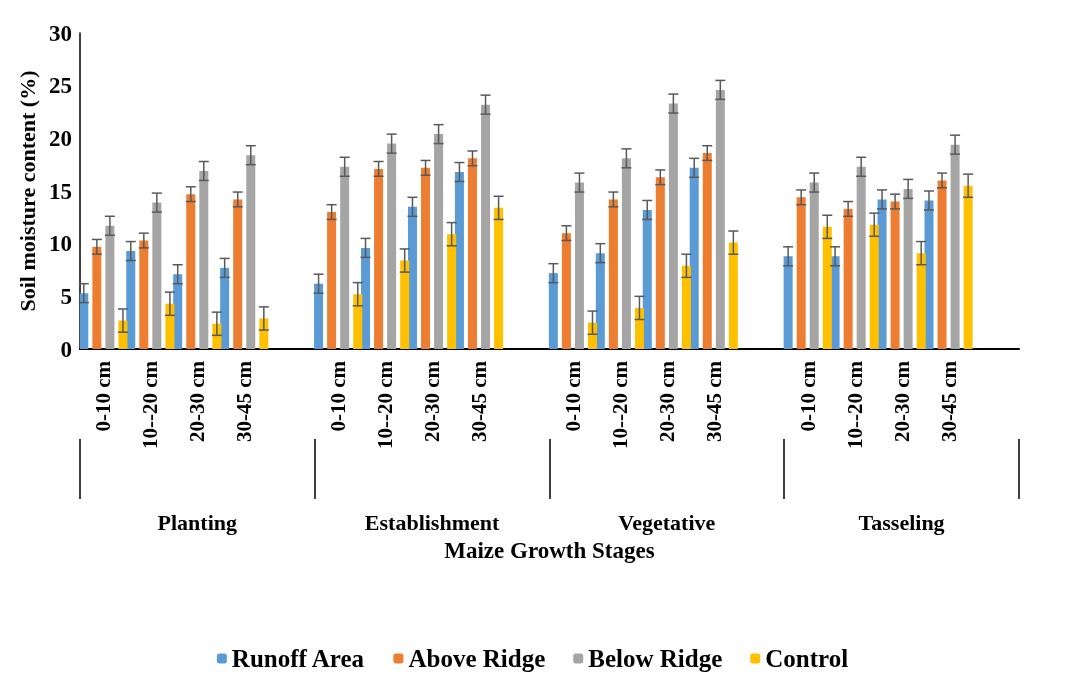  What do you see at coordinates (60, 33) in the screenshot?
I see `y-tick-label: 30` at bounding box center [60, 33].